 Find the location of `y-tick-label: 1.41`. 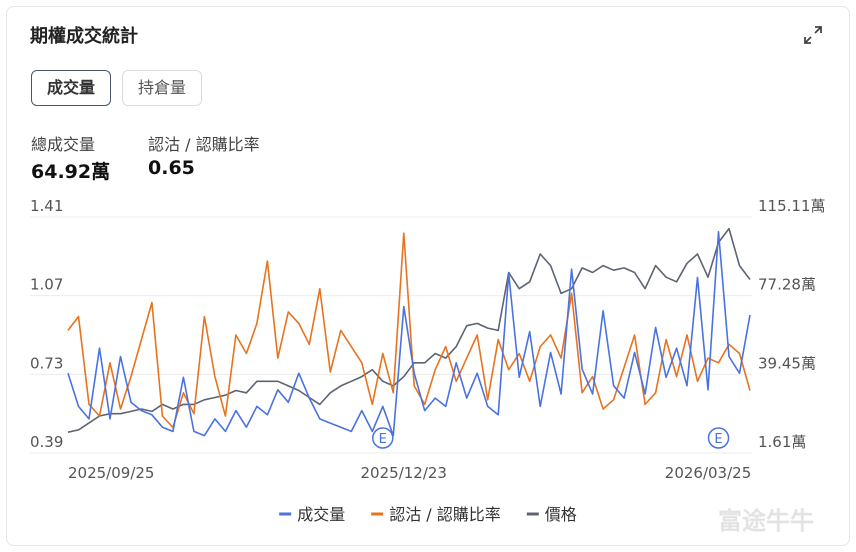

y-tick-label: 1.41 is located at coordinates (46, 206).